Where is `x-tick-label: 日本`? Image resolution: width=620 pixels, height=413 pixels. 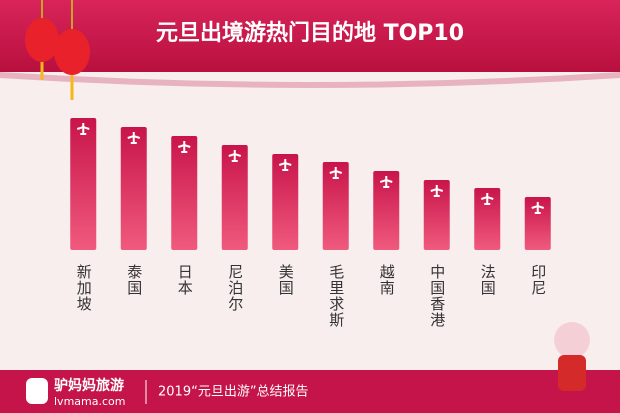 x-tick-label: 日本 is located at coordinates (185, 280).